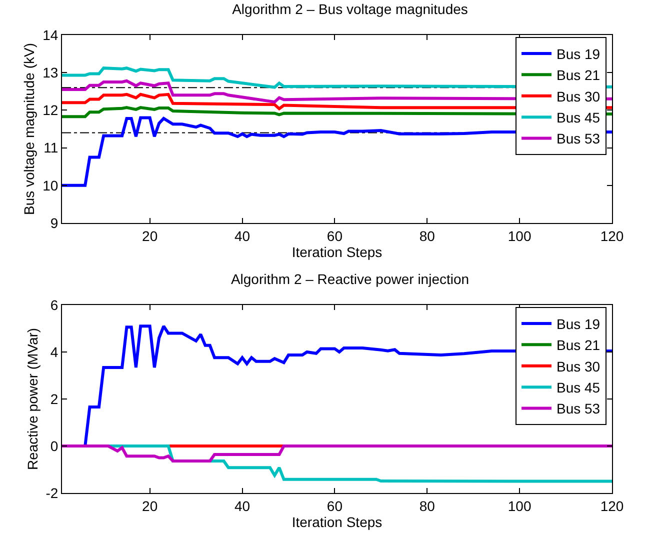 The width and height of the screenshot is (653, 540). What do you see at coordinates (350, 278) in the screenshot?
I see `chart-title: Algorithm 2 – Reactive power injection` at bounding box center [350, 278].